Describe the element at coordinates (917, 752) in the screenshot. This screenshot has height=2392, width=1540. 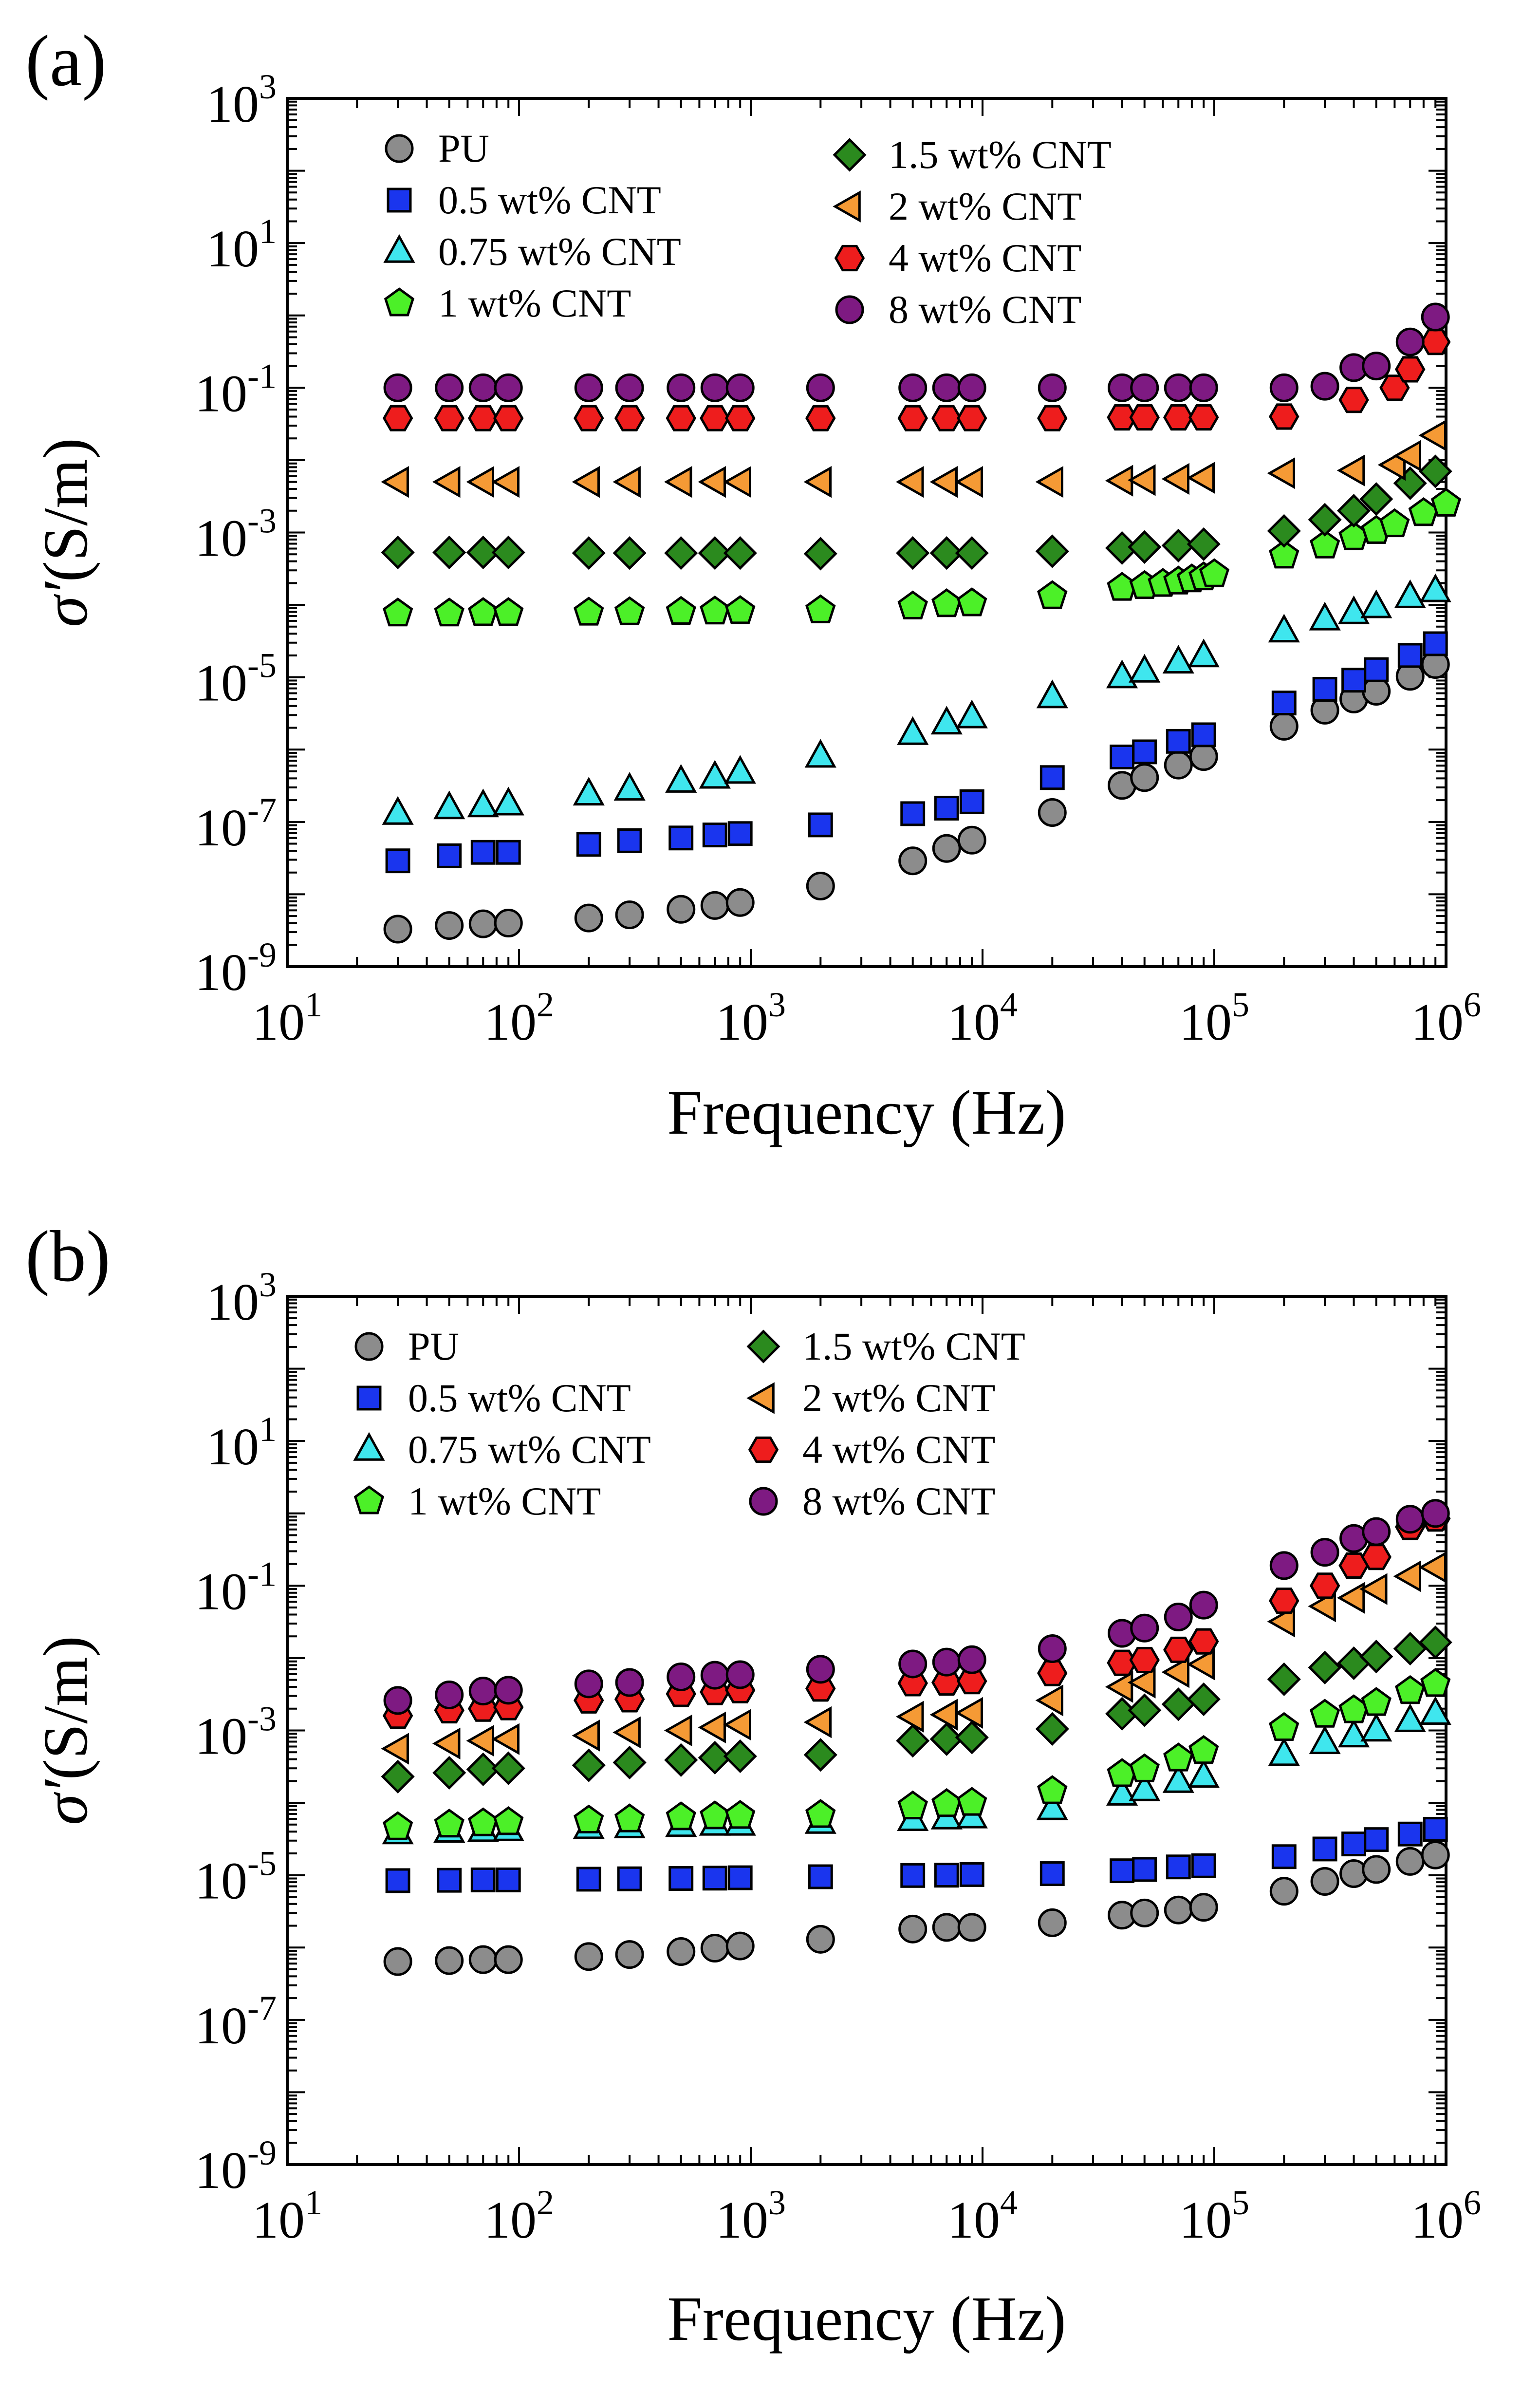
I see `panel-a-series-0-5-wtpct-cnt` at that location.